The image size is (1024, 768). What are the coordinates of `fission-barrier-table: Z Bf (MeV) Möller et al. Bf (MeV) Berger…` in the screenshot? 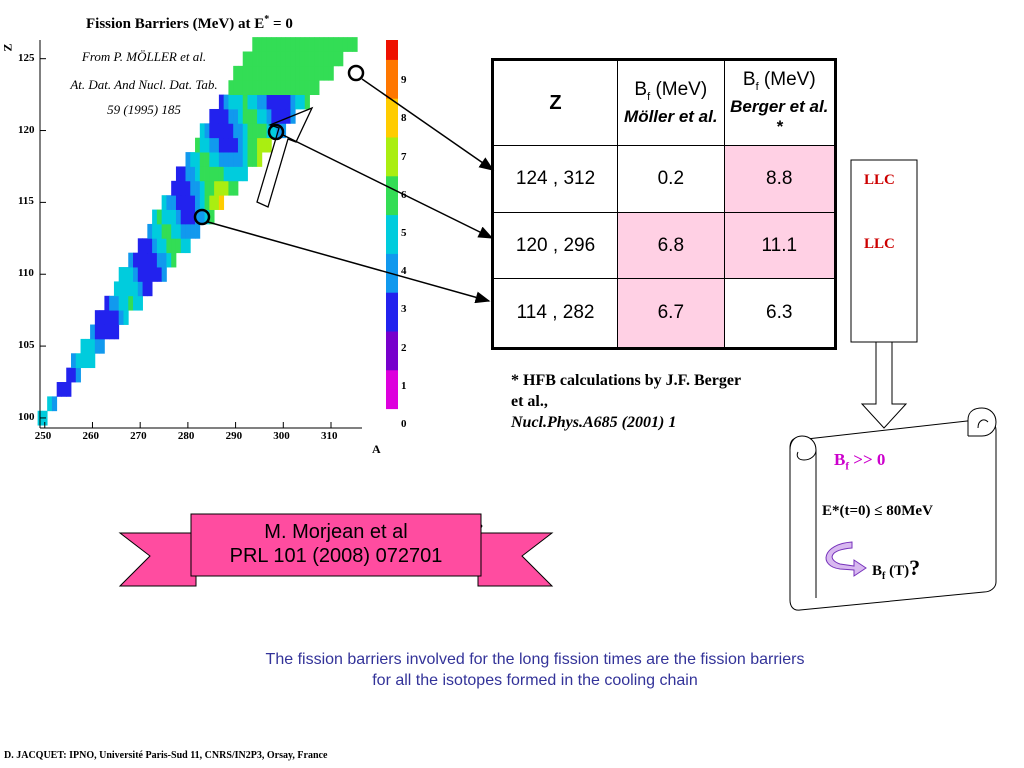 It's located at (664, 204).